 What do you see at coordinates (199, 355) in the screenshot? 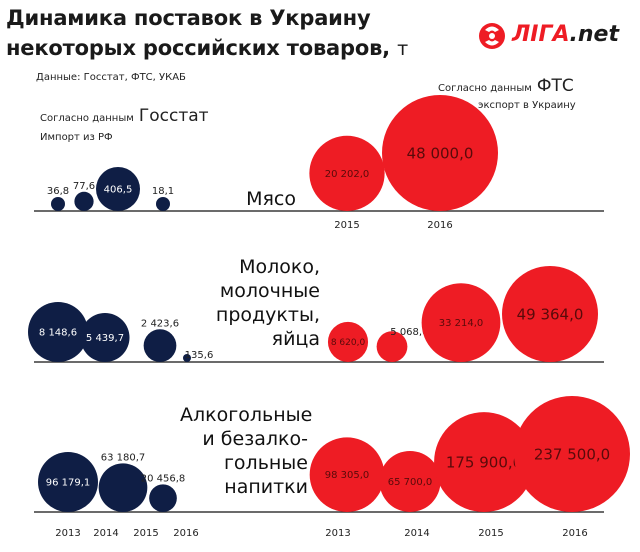
I see `gosstat-value-label: 135,6` at bounding box center [199, 355].